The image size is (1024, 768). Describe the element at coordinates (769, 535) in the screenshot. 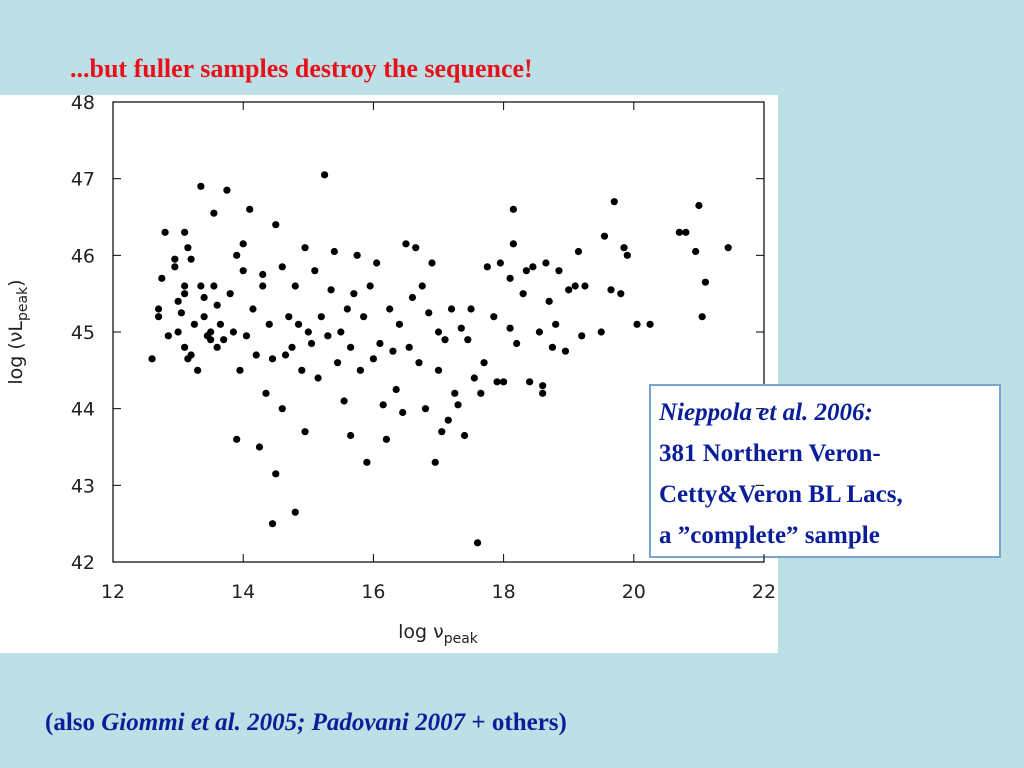

I see `annotation-line: a ”complete” sample` at that location.